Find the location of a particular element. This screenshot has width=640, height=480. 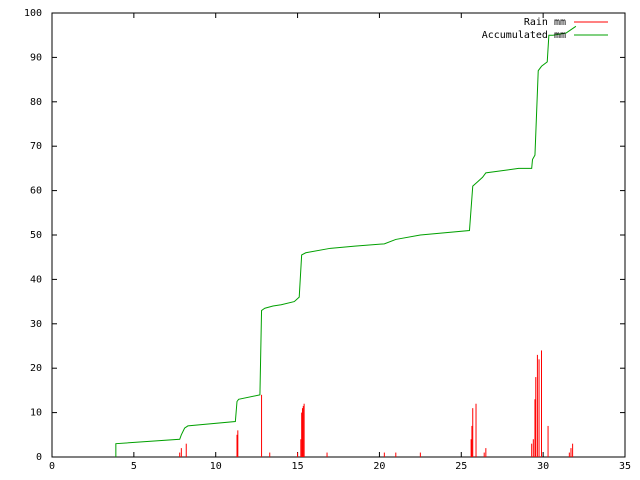

x-tick-label: 30 is located at coordinates (543, 466).